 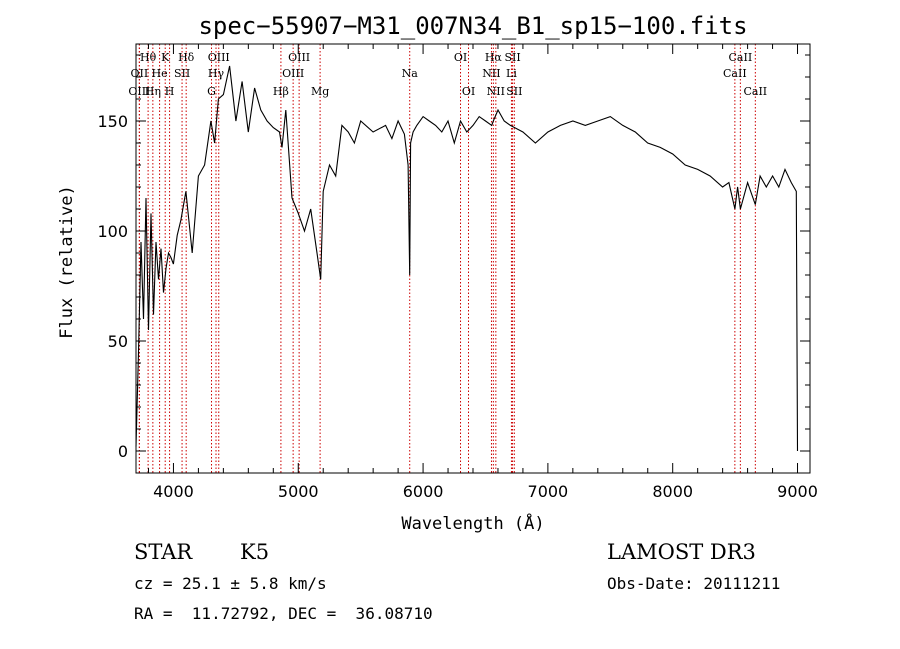 I want to click on line-label: G, so click(x=211, y=91).